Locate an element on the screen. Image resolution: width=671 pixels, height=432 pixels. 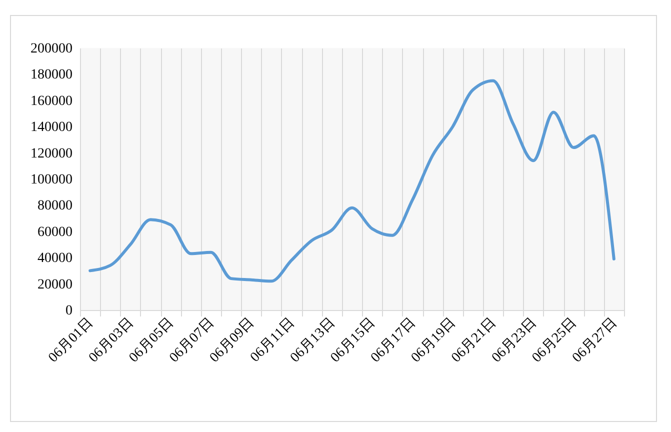
y-tick-label: 40000 is located at coordinates (55, 258).